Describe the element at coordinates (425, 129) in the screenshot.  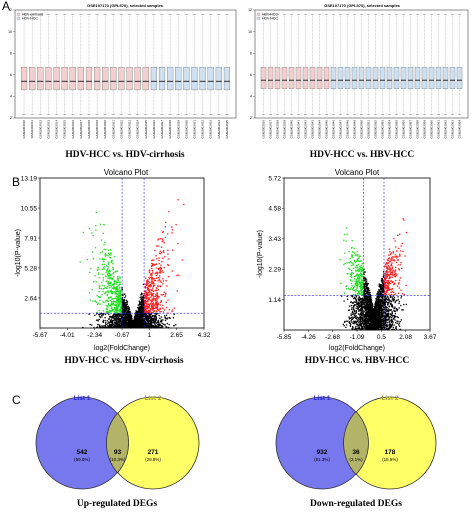
I see `sample-label: GSM2902059` at that location.